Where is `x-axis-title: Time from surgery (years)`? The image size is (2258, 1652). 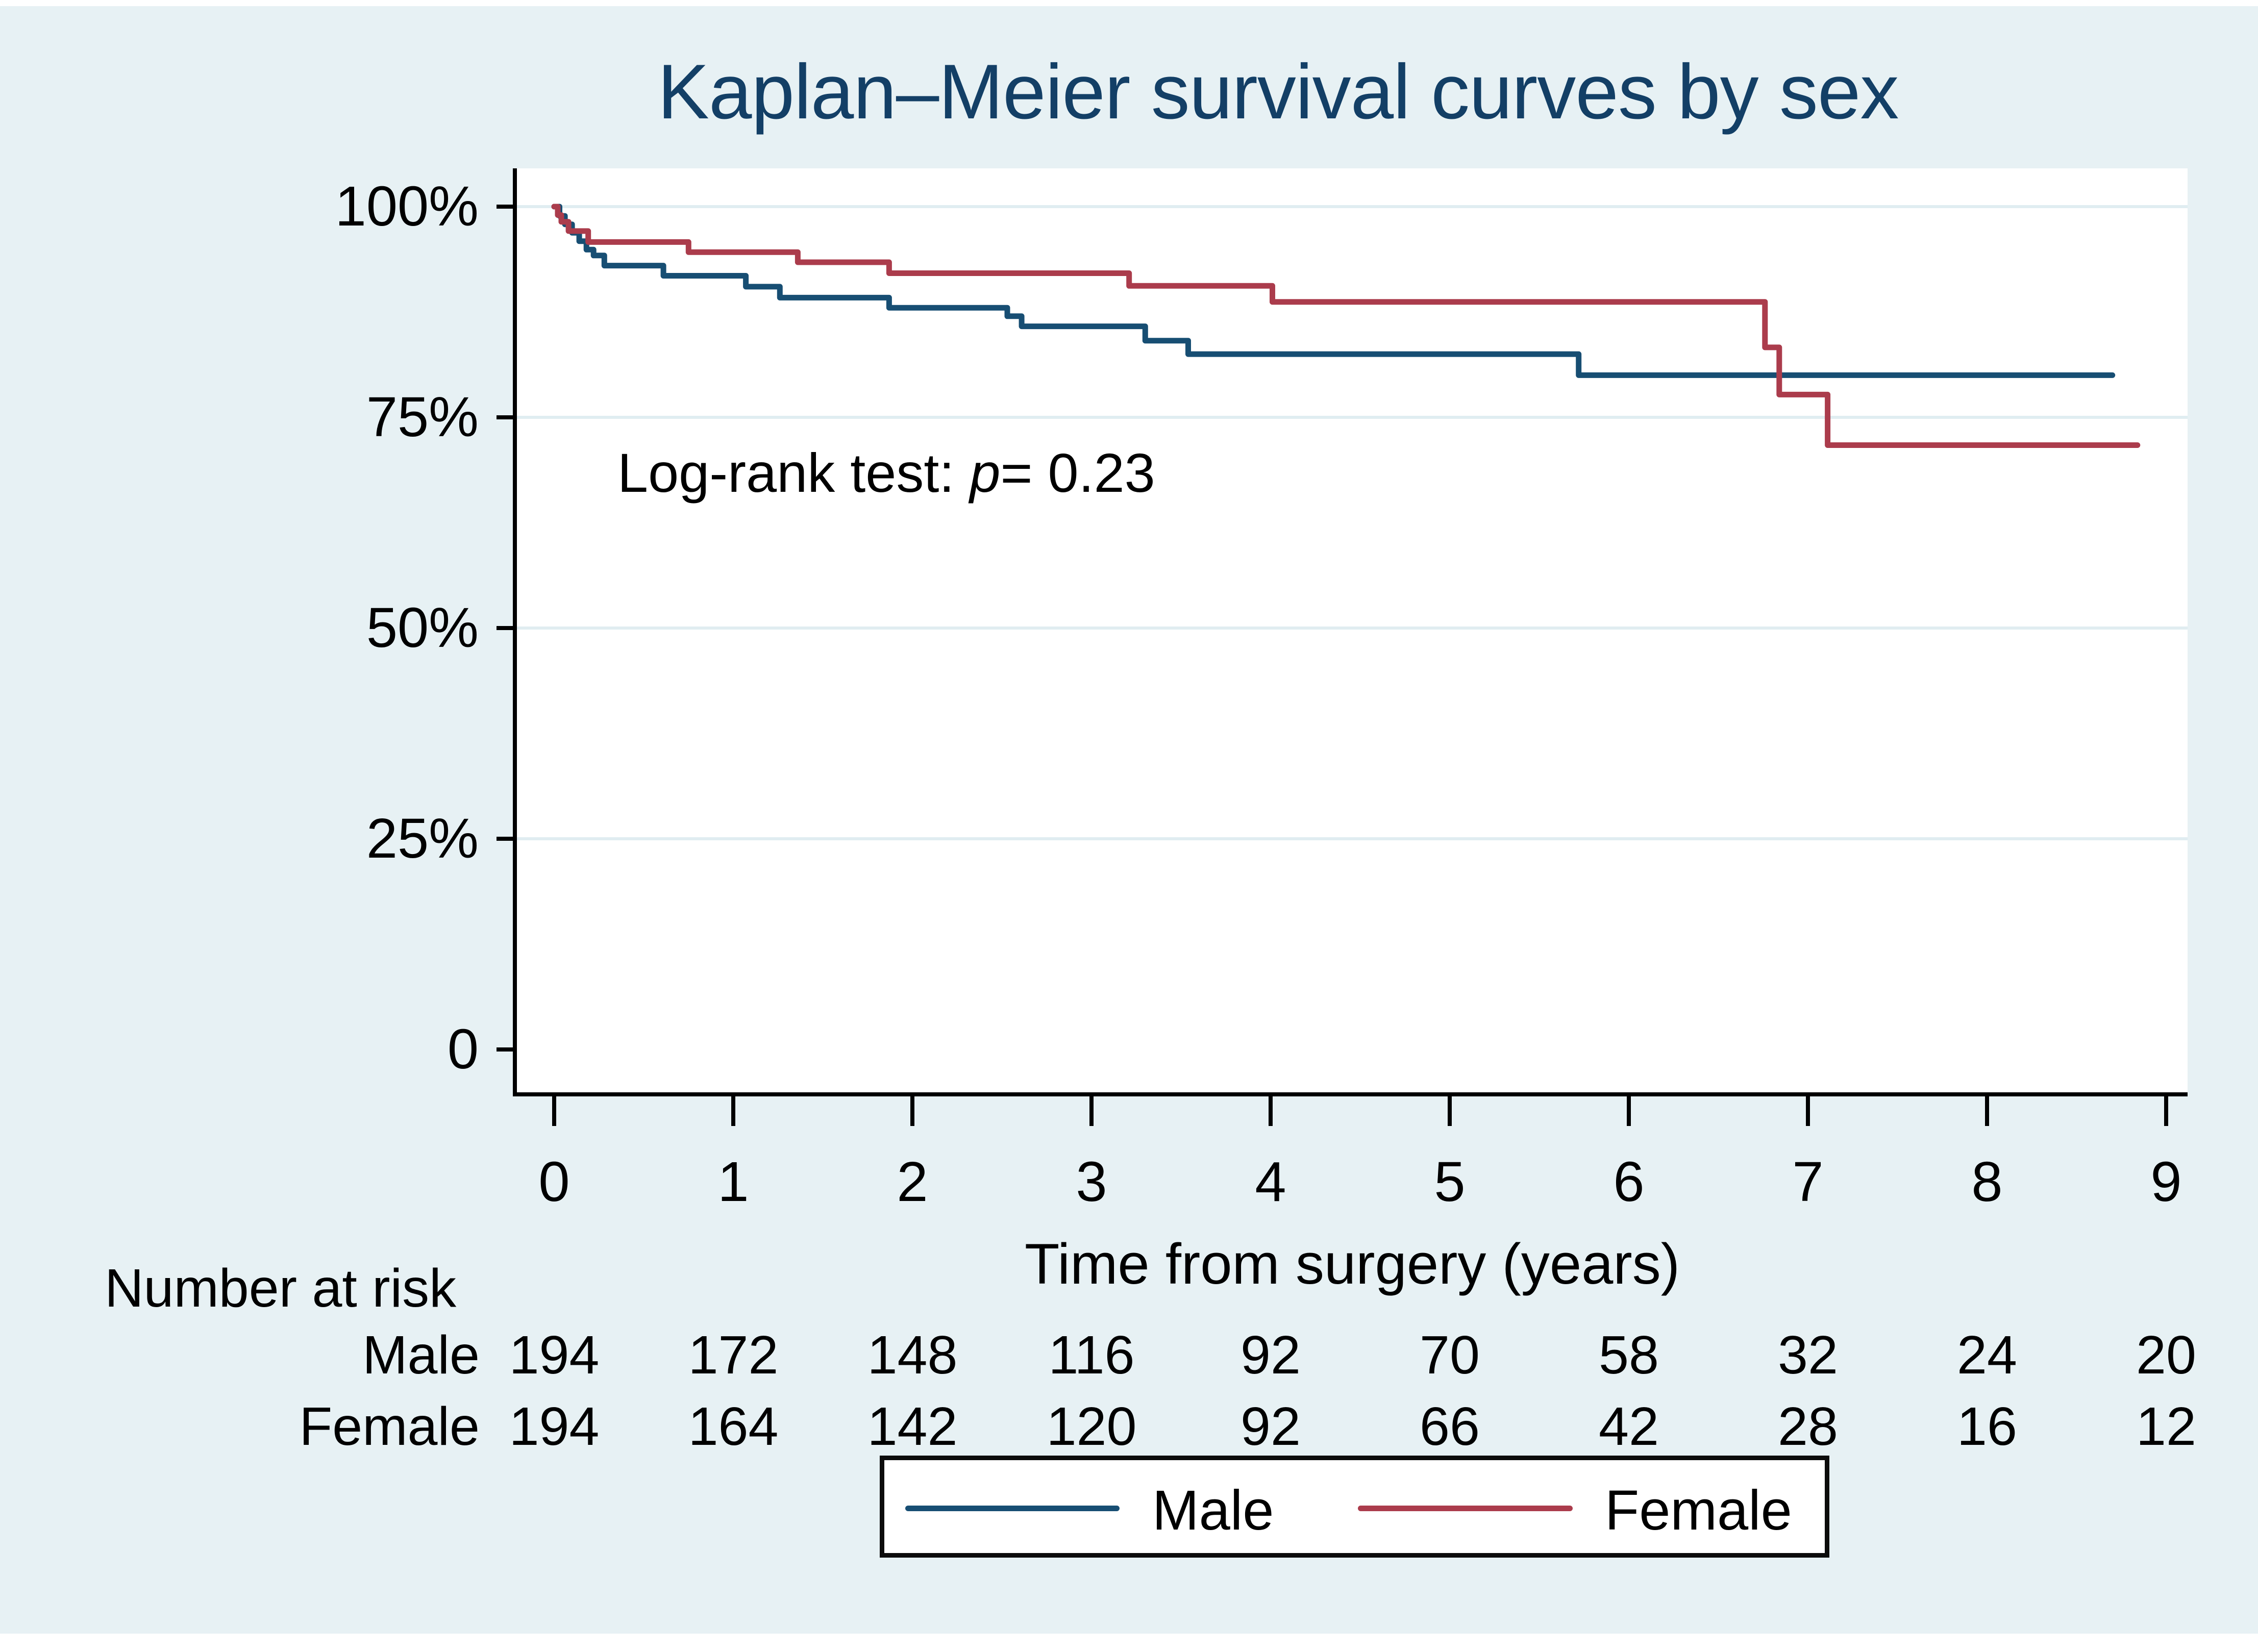 x-axis-title: Time from surgery (years) is located at coordinates (1352, 1264).